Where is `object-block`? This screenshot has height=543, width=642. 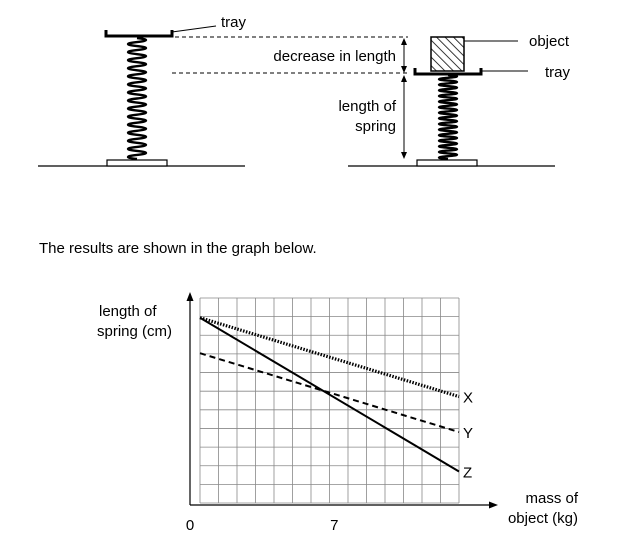
object-block is located at coordinates (447, 54).